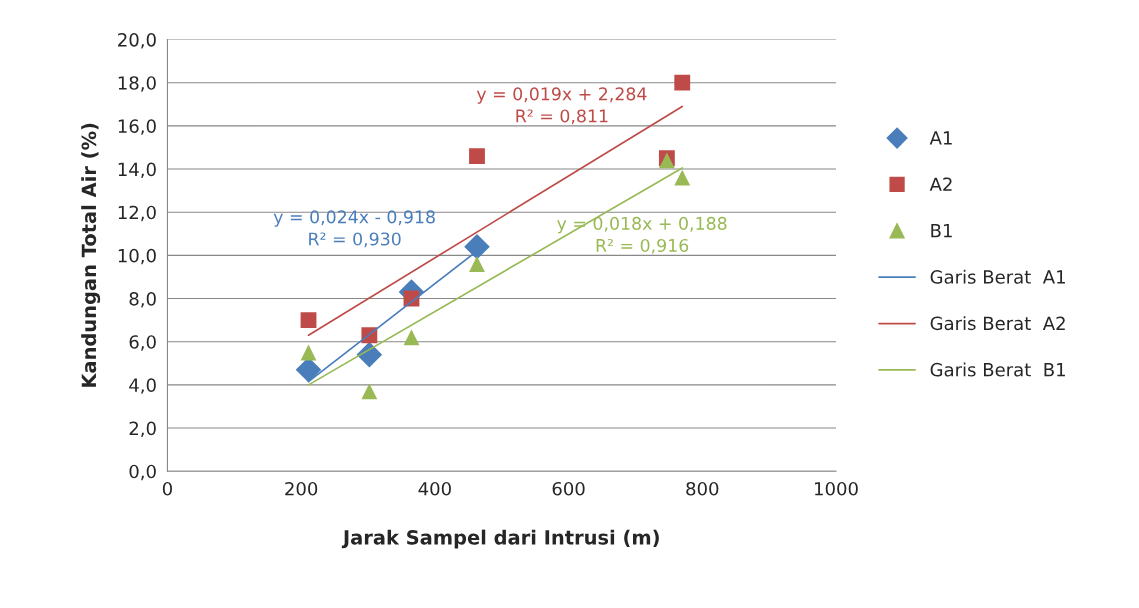  What do you see at coordinates (142, 429) in the screenshot?
I see `y-tick-label: 2,0` at bounding box center [142, 429].